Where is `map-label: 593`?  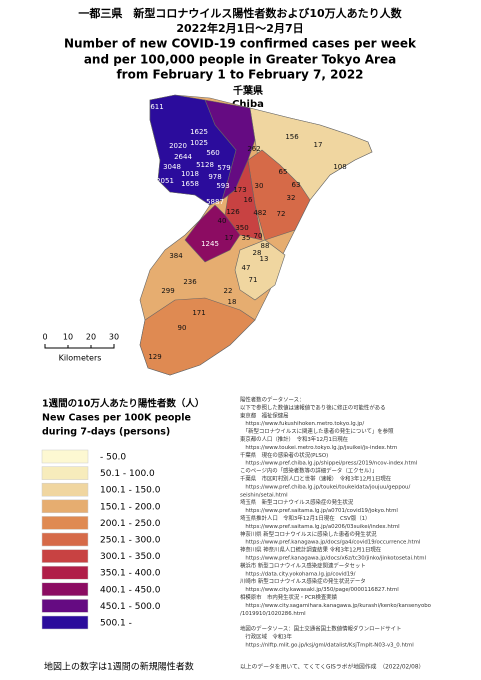
map-label: 593 is located at coordinates (222, 186).